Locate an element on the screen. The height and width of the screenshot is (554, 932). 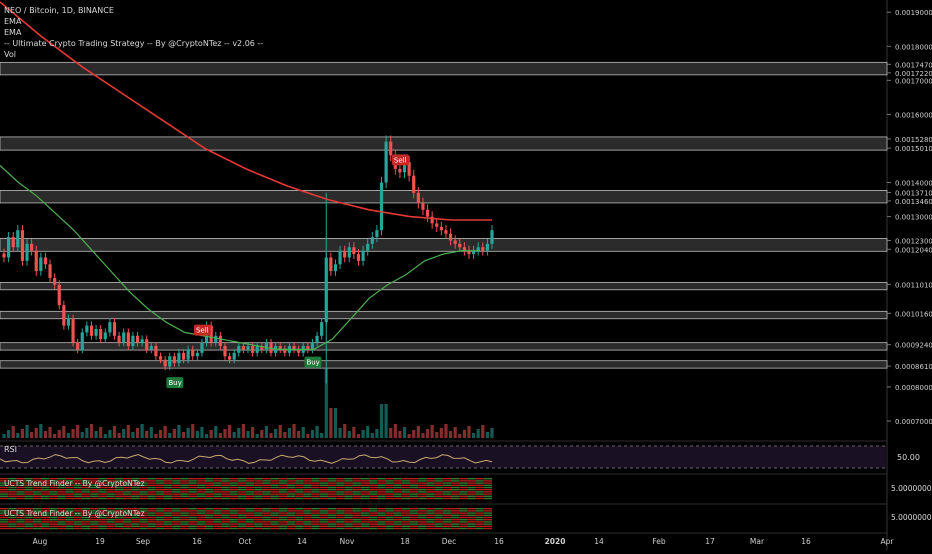
symbol-title: NEO / Bitcoin, 1D, BINANCE is located at coordinates (59, 10).